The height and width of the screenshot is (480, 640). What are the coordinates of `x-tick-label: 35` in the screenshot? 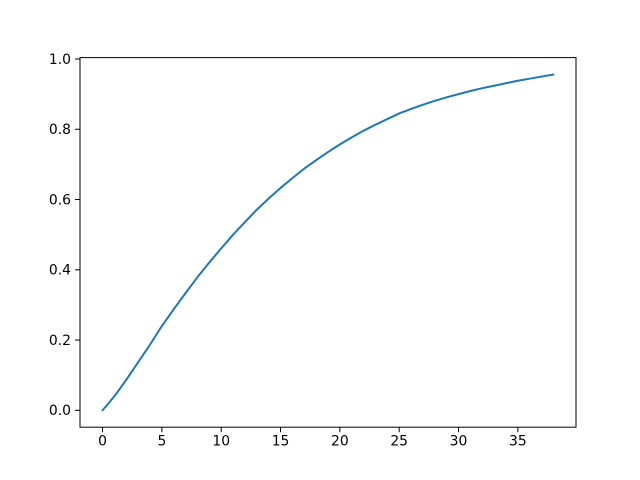 It's located at (518, 442).